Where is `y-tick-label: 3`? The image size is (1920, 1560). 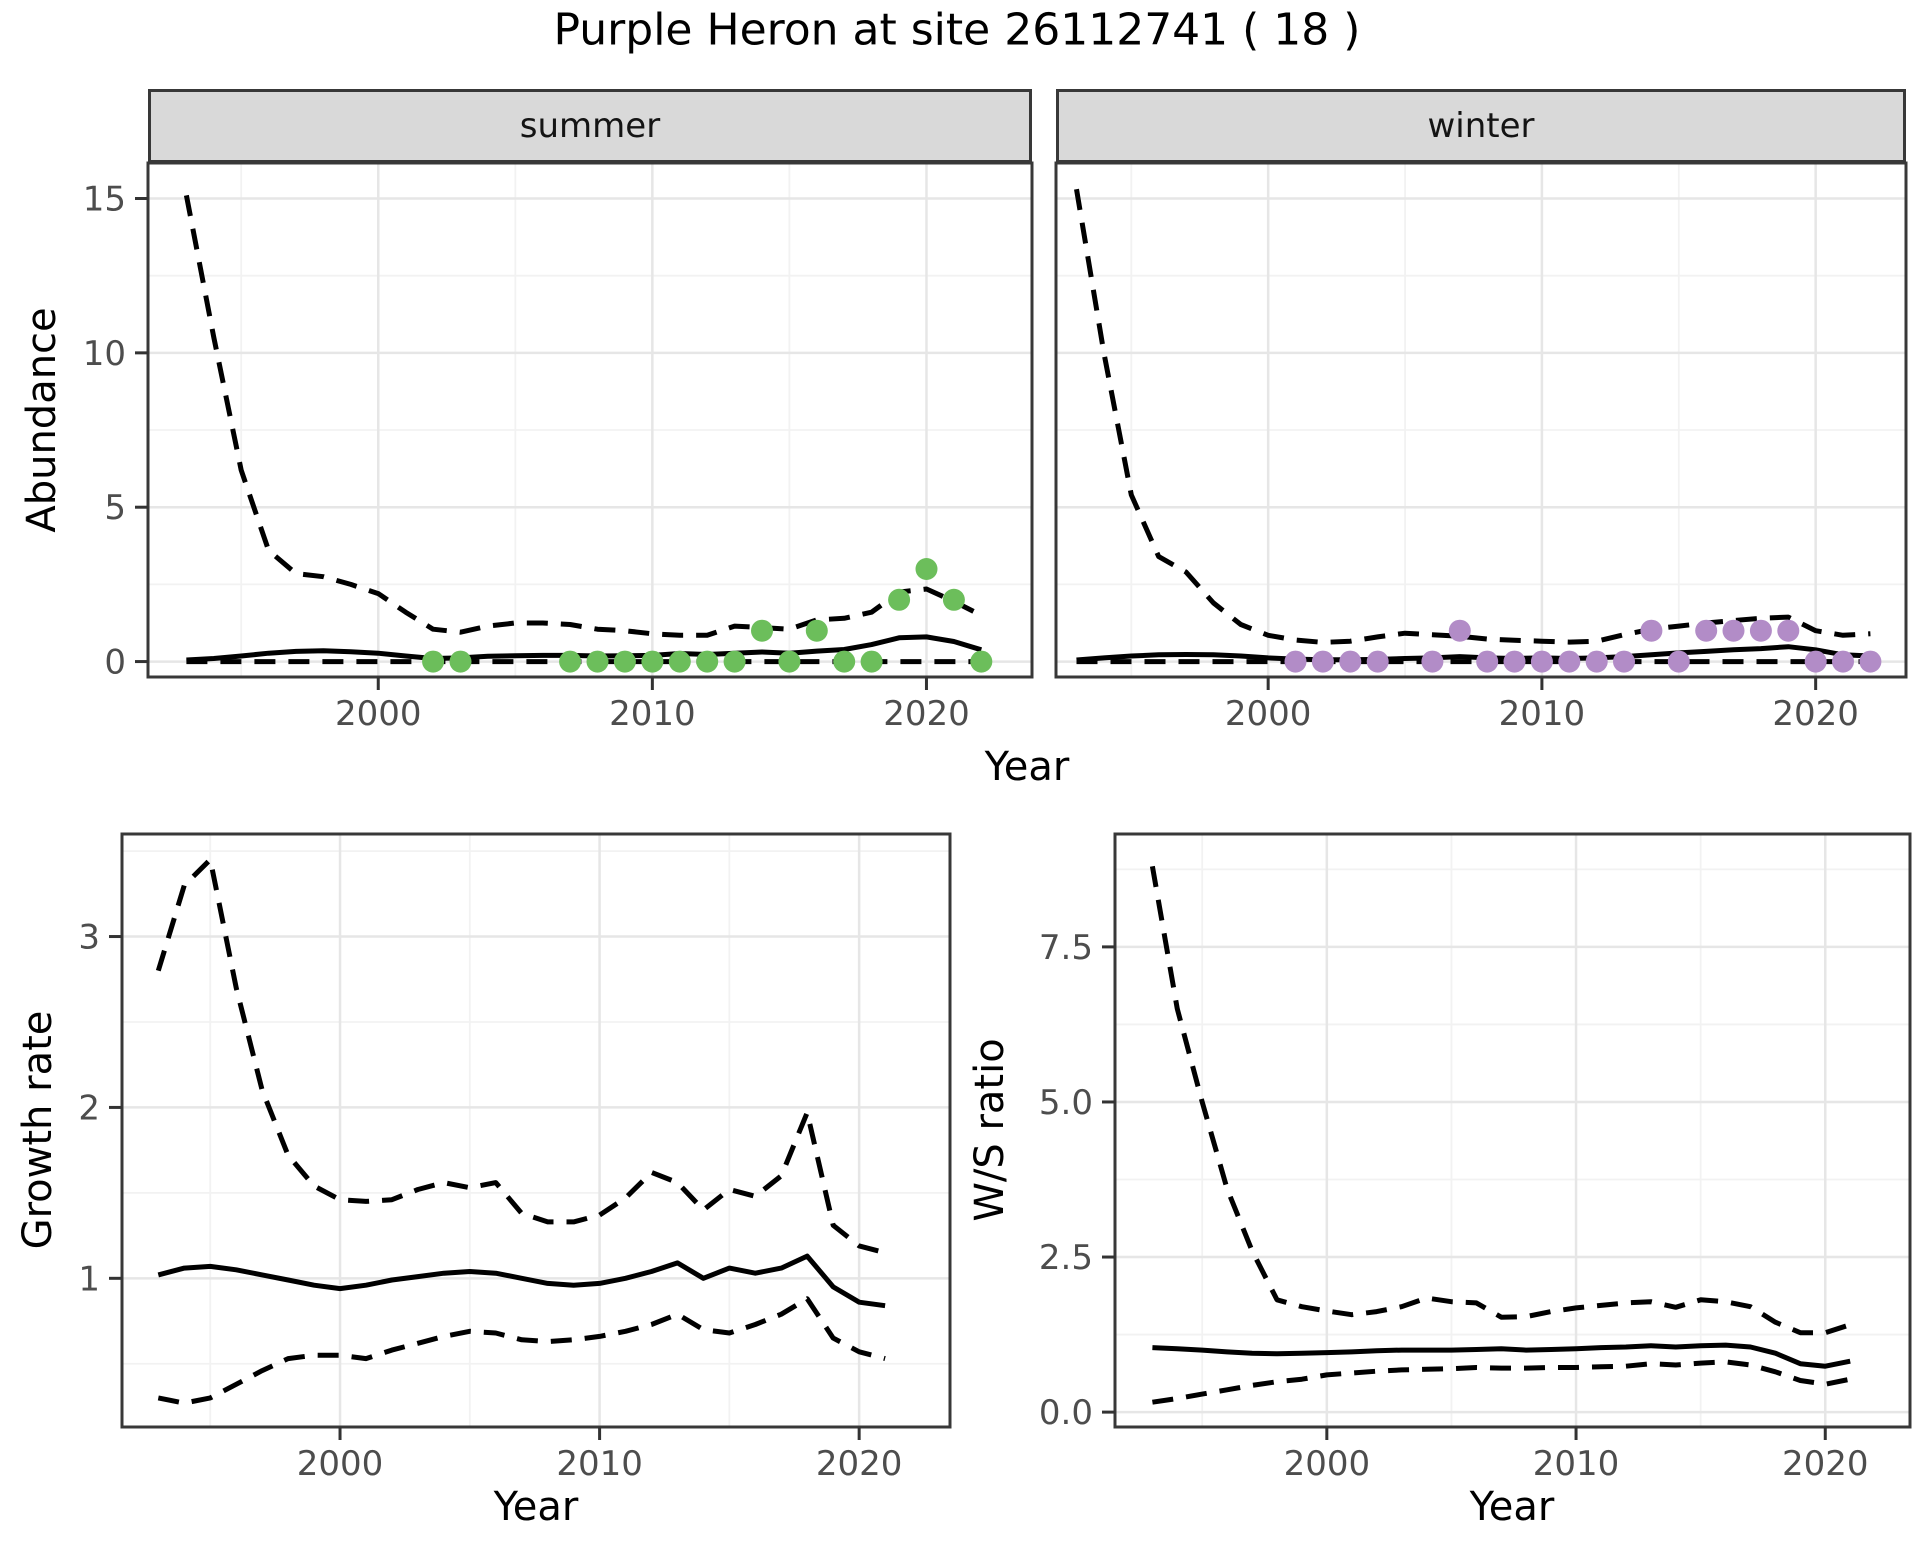 y-tick-label: 3 is located at coordinates (89, 938).